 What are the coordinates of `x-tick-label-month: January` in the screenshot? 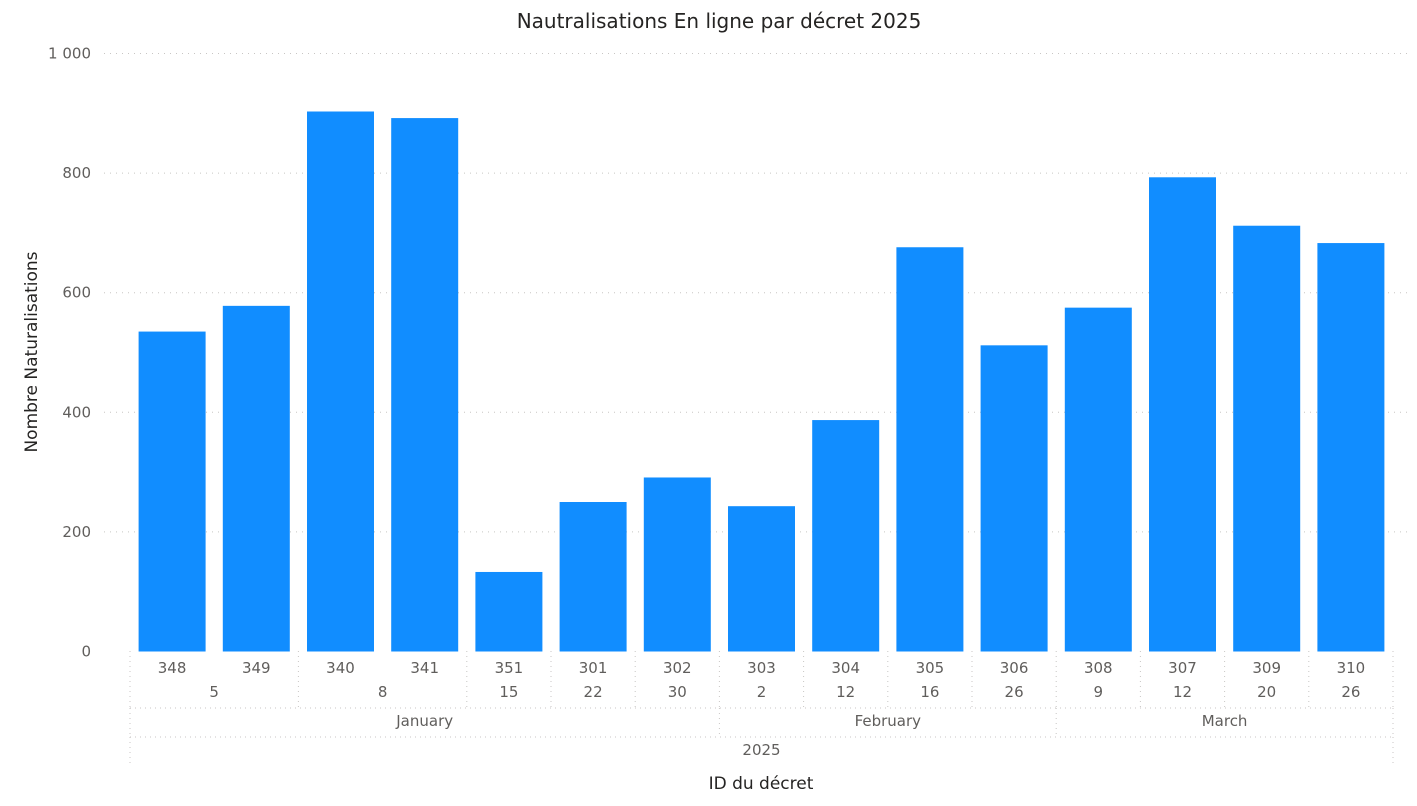 It's located at (424, 721).